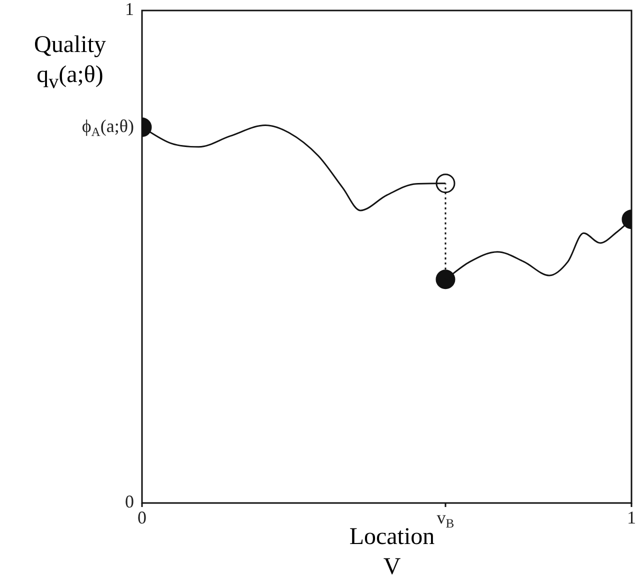 Image resolution: width=642 pixels, height=585 pixels. I want to click on x-tick-label: 1, so click(631, 518).